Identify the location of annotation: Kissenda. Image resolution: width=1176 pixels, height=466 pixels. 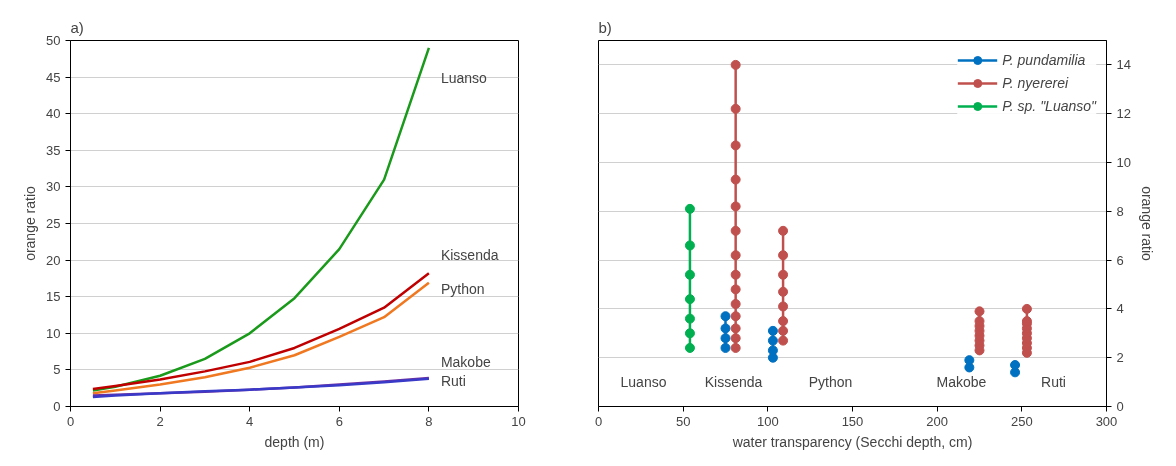
(733, 381).